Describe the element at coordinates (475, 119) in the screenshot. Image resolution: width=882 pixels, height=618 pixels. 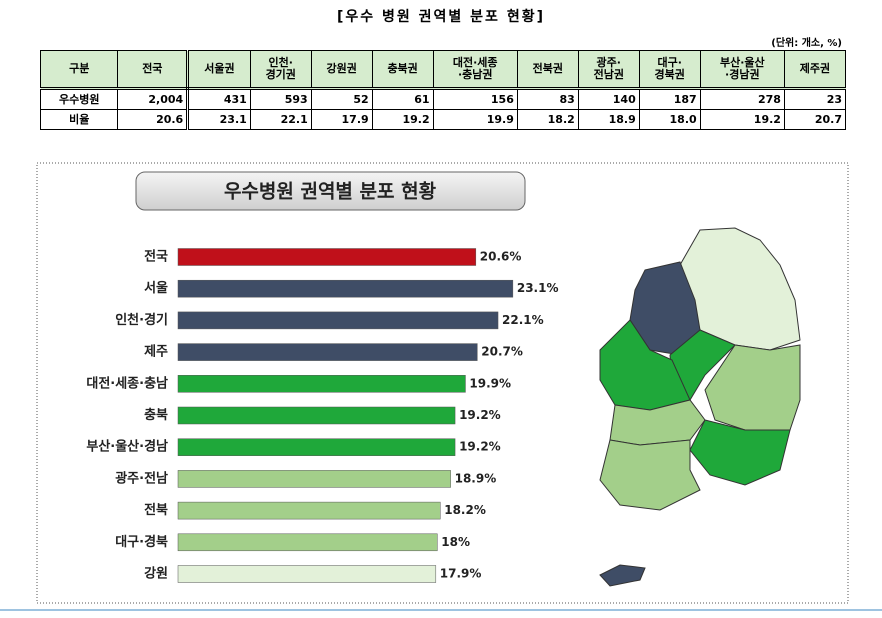
I see `table-cell: 19.9` at that location.